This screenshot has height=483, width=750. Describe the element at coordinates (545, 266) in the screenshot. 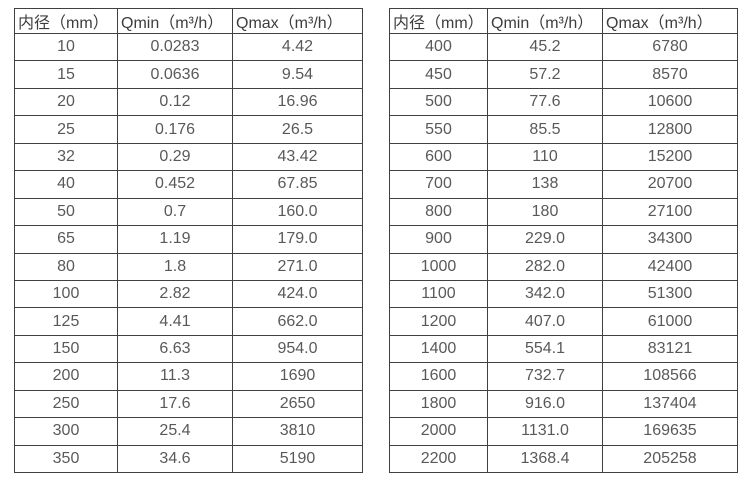

I see `table-cell-1: 282.0` at that location.